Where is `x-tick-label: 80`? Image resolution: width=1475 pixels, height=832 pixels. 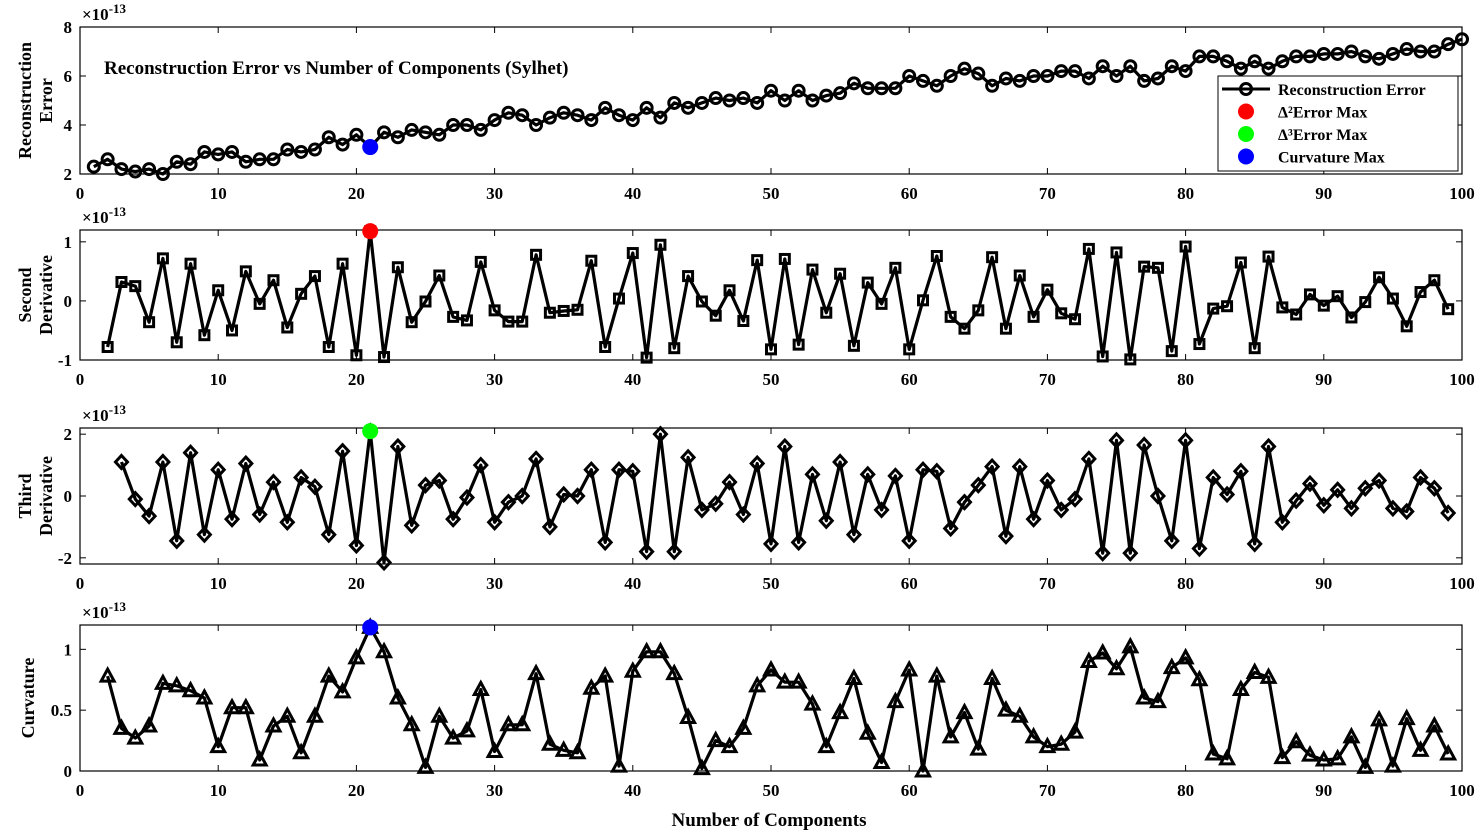 x-tick-label: 80 is located at coordinates (1185, 379).